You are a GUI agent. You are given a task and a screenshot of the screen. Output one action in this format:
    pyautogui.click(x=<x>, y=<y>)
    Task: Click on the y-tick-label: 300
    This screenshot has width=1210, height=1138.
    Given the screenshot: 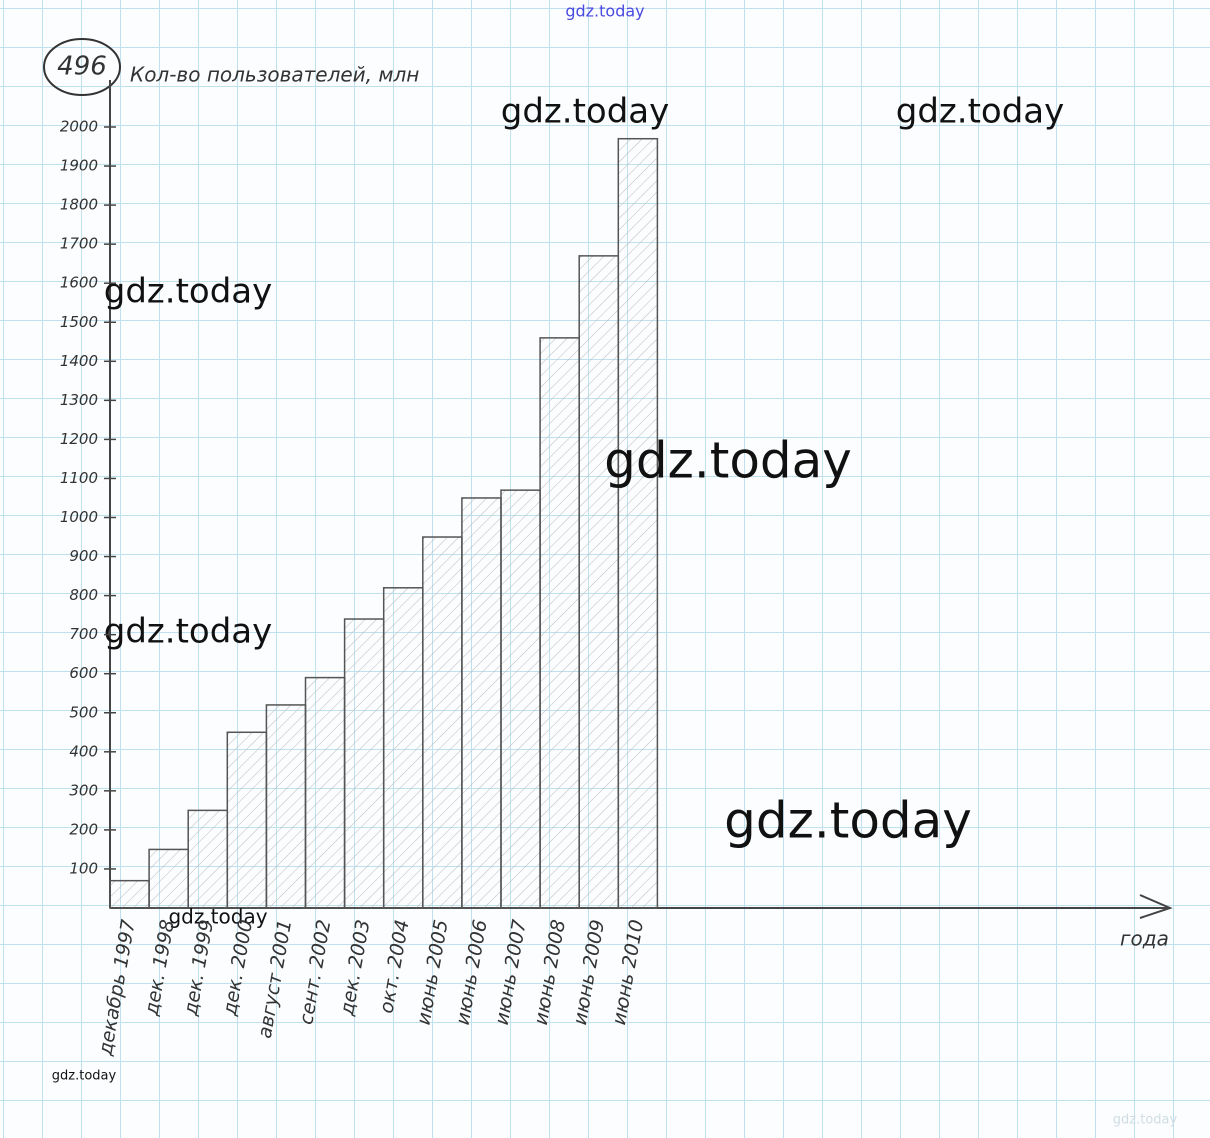 What is the action you would take?
    pyautogui.click(x=83, y=790)
    